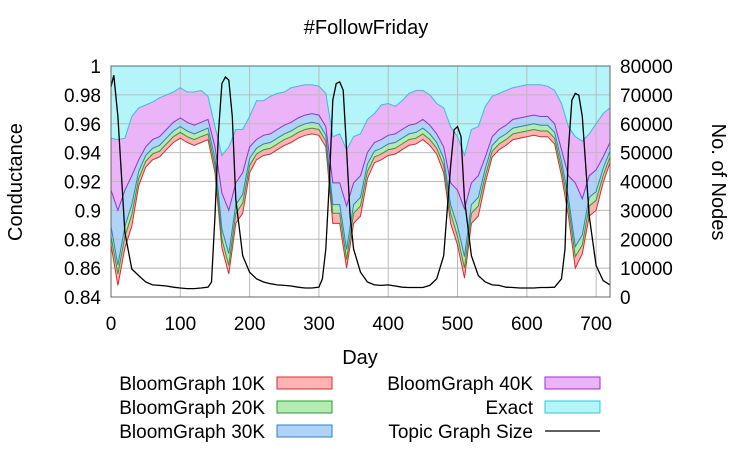  What do you see at coordinates (82, 125) in the screenshot?
I see `y-tick-label: 0.96` at bounding box center [82, 125].